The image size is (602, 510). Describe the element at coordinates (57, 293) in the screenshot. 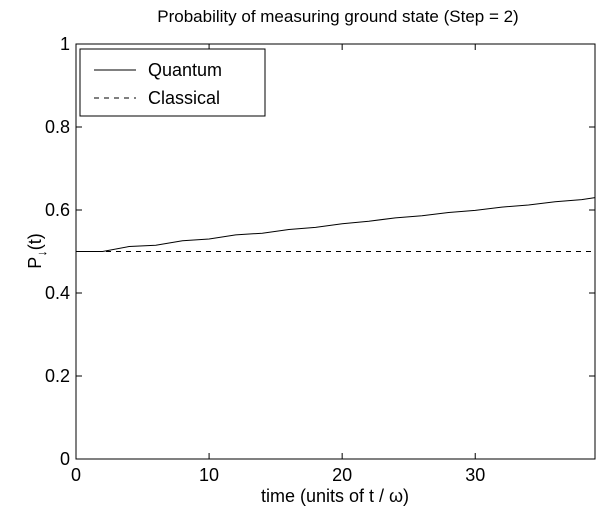

I see `y-tick-label: 0.4` at that location.